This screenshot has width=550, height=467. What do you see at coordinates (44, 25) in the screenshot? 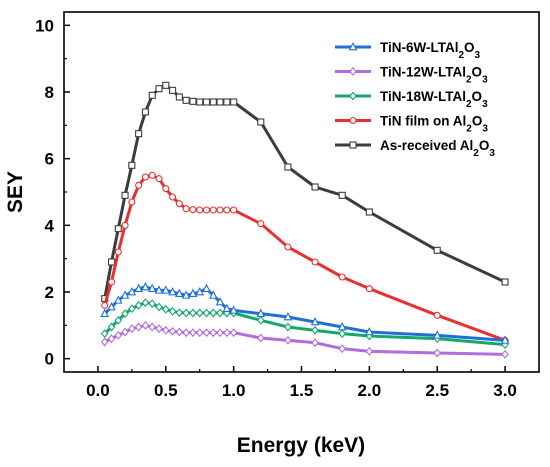
I see `y-tick-label: 10` at bounding box center [44, 25].